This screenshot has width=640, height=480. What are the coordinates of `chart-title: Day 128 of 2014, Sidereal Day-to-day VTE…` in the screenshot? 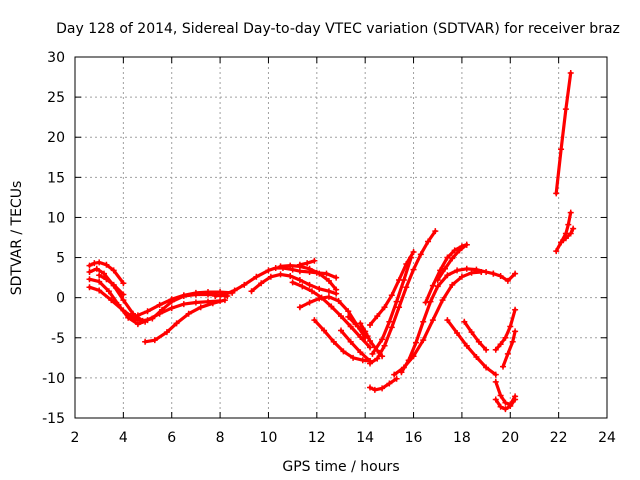 It's located at (338, 29).